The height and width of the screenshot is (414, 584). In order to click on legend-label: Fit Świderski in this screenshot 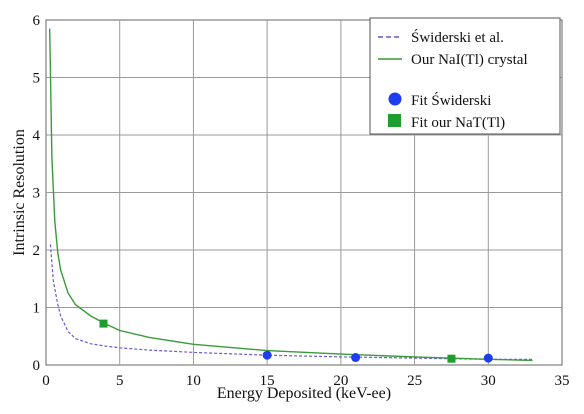, I will do `click(451, 100)`.